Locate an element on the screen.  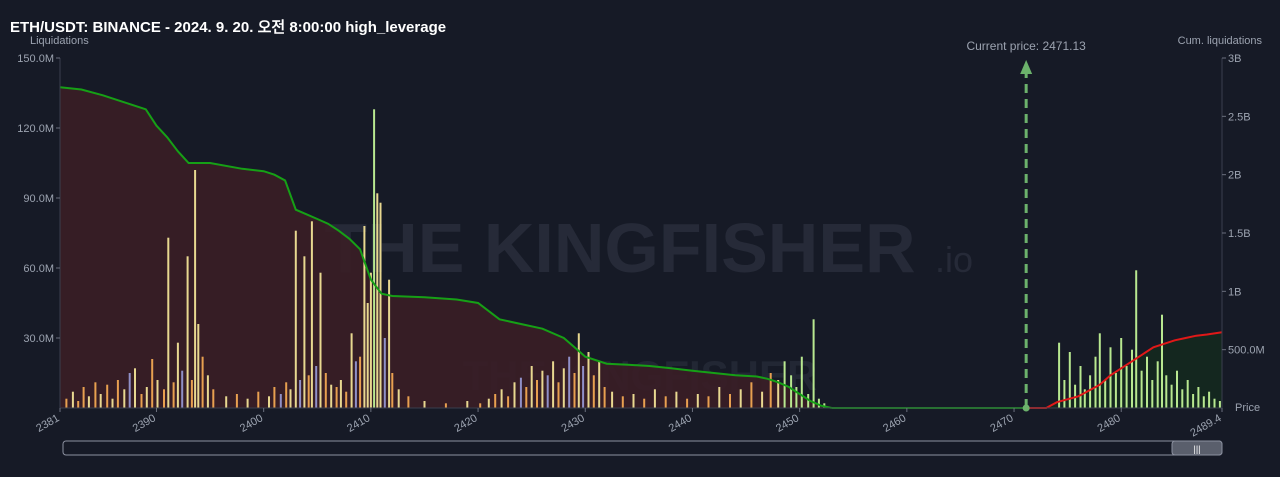
y-right-tick-label: 1B is located at coordinates (1234, 292).